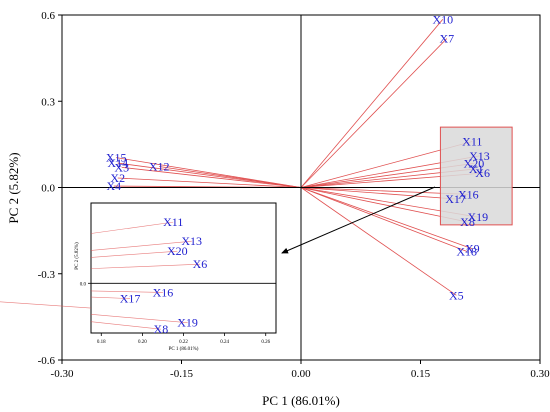  What do you see at coordinates (117, 178) in the screenshot?
I see `loading-label-x2: X2` at bounding box center [117, 178].